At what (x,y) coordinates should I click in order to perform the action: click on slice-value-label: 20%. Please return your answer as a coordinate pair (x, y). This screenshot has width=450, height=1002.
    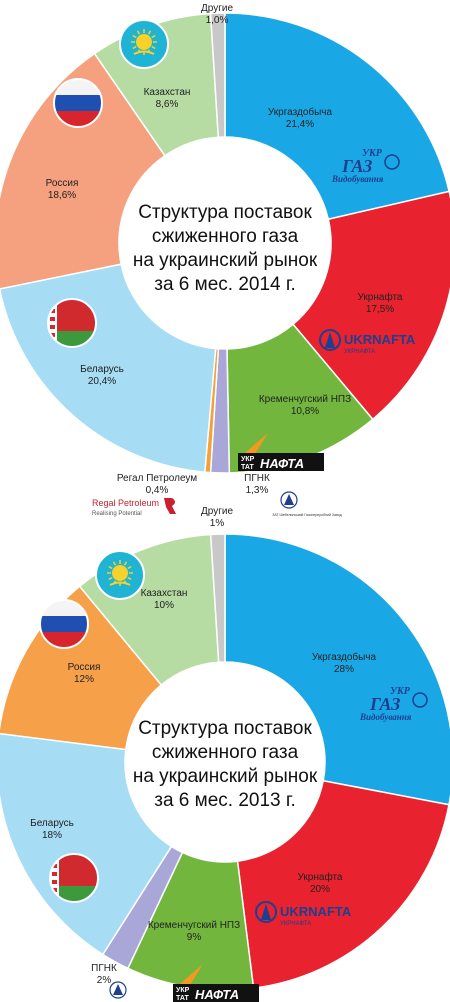
    Looking at the image, I should click on (320, 889).